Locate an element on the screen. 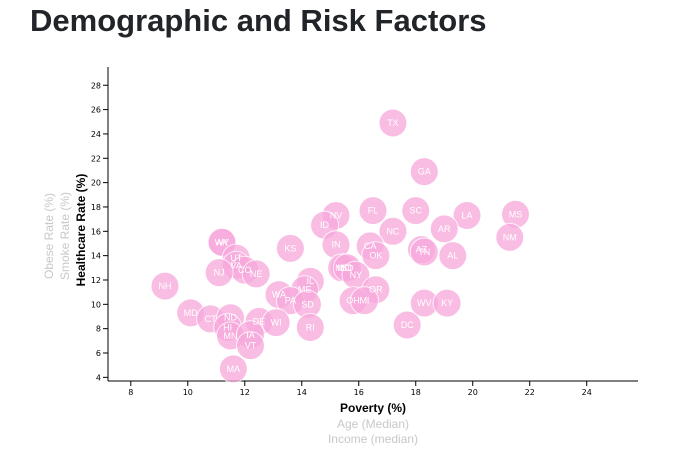  y-axis: 4 6 8 10 12 14 16 18 20 22 24 26 28 is located at coordinates (100, 224).